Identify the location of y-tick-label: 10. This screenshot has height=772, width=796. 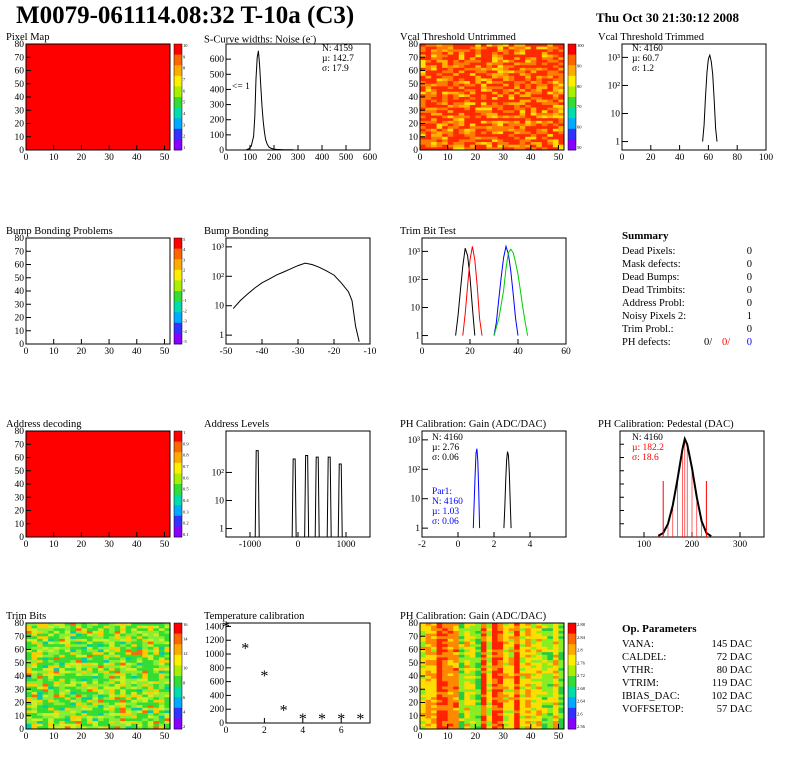
(220, 307).